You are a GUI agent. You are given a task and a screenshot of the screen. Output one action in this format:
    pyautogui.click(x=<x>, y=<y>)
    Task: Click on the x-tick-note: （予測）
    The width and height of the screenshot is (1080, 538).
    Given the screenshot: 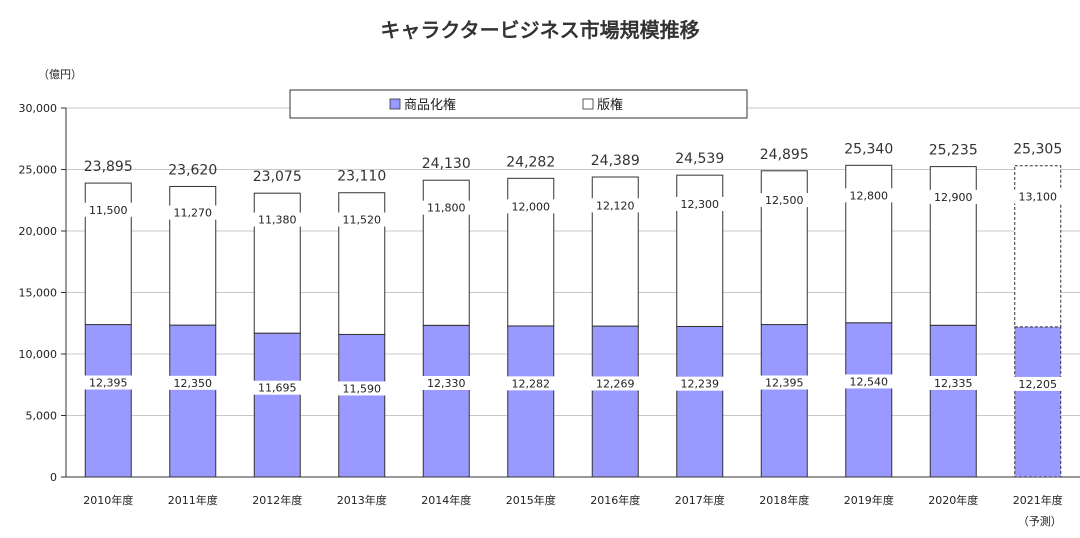 What is the action you would take?
    pyautogui.click(x=1040, y=521)
    